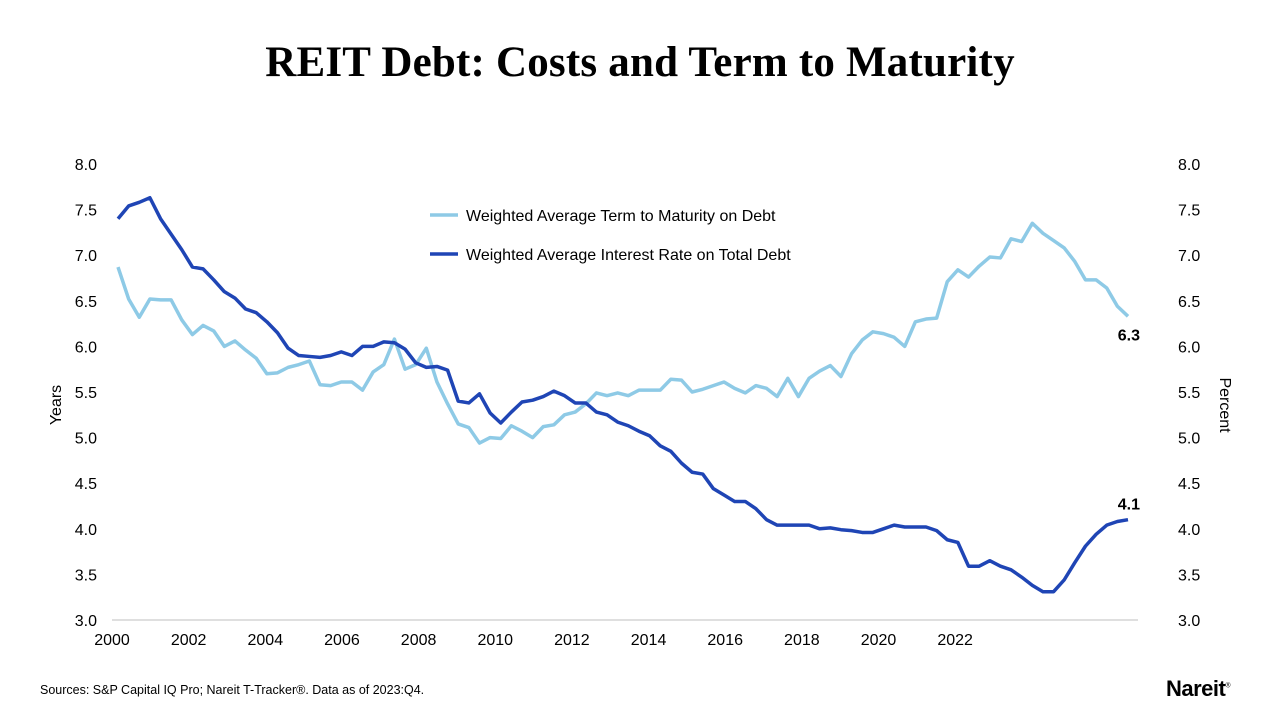 The image size is (1280, 720). I want to click on y-left-axis-label: Years, so click(56, 405).